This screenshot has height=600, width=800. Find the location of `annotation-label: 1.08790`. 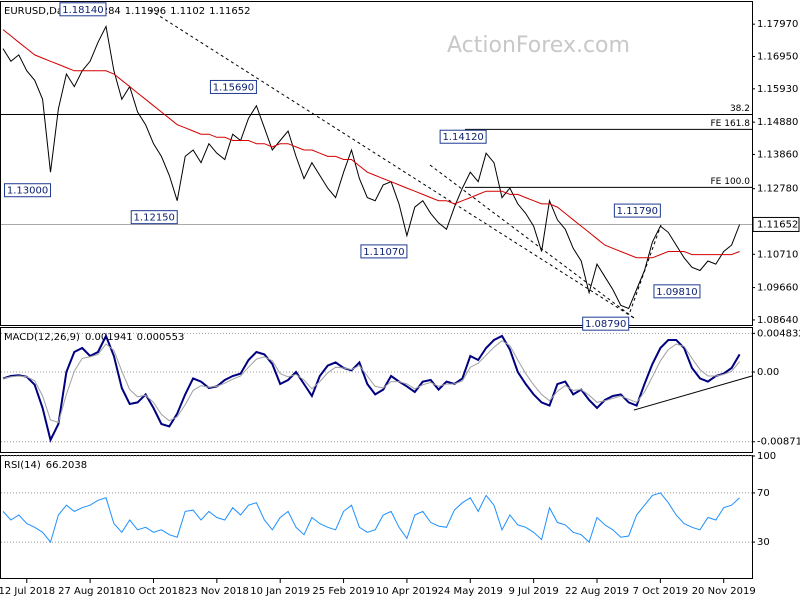

annotation-label: 1.08790 is located at coordinates (605, 324).